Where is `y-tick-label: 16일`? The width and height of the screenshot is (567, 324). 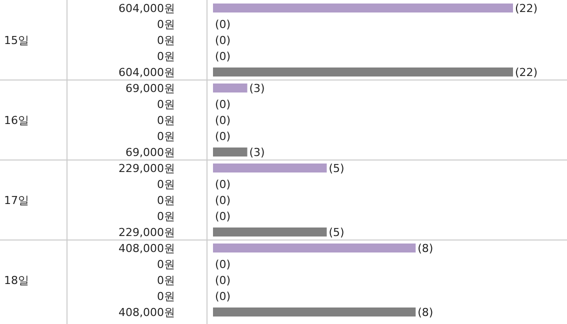 y-tick-label: 16일 is located at coordinates (16, 120).